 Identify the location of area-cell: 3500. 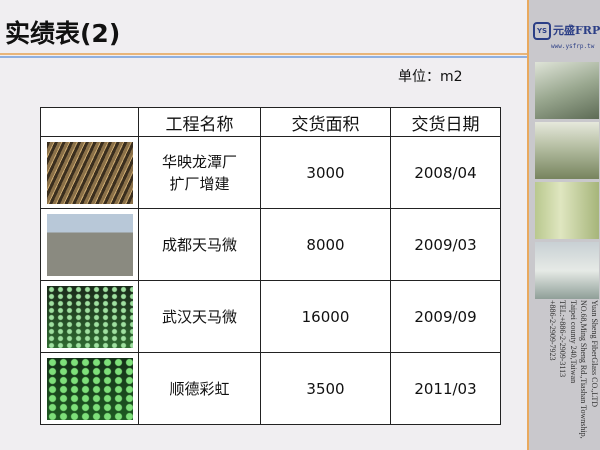
(325, 388).